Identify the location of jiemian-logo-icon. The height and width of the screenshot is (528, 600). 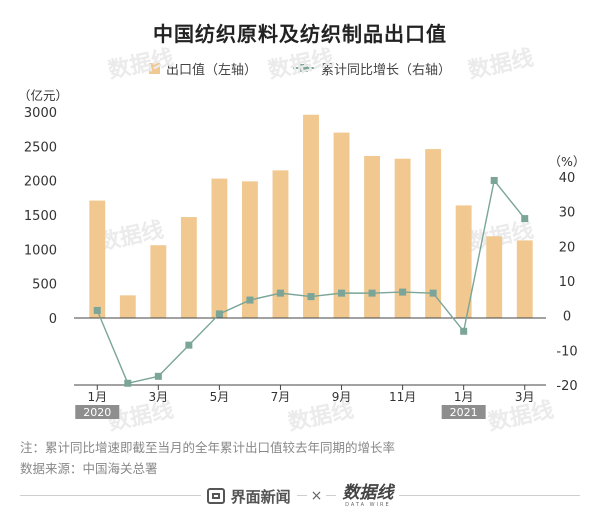
(215, 496).